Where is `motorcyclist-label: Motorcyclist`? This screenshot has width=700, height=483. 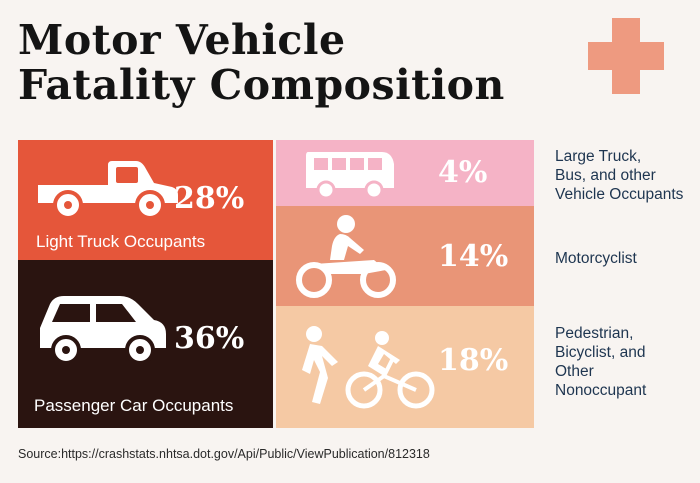 motorcyclist-label: Motorcyclist is located at coordinates (596, 258).